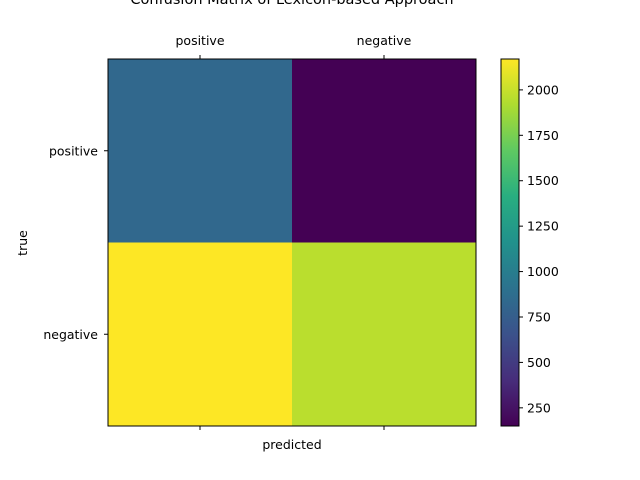  I want to click on colorbar-tick-label: 2000, so click(543, 89).